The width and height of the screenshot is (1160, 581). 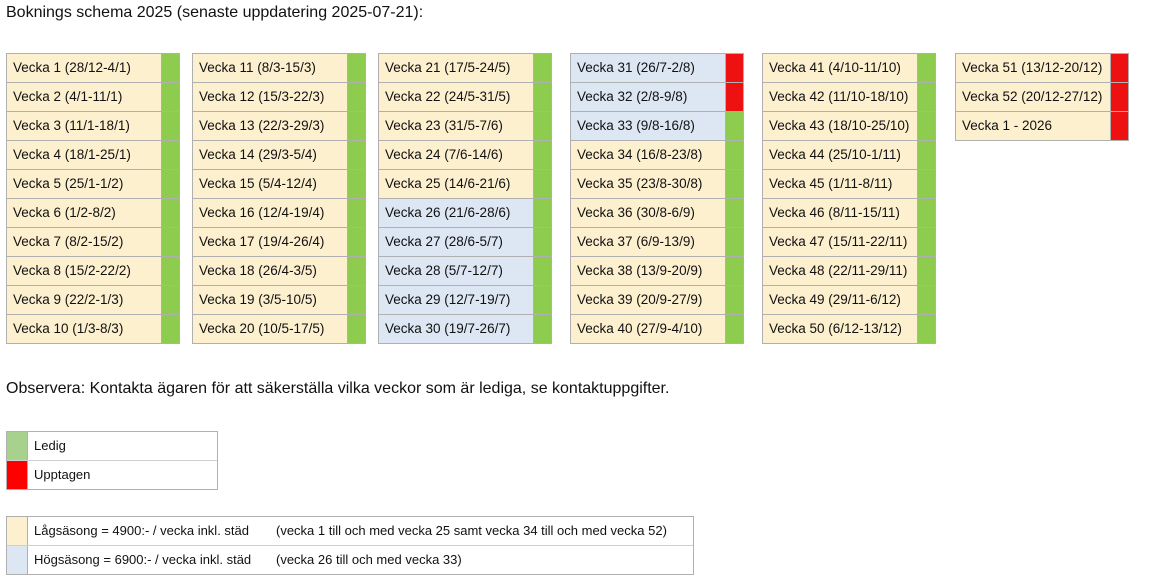 What do you see at coordinates (840, 271) in the screenshot?
I see `week-label: Vecka 48 (22/11-29/11)` at bounding box center [840, 271].